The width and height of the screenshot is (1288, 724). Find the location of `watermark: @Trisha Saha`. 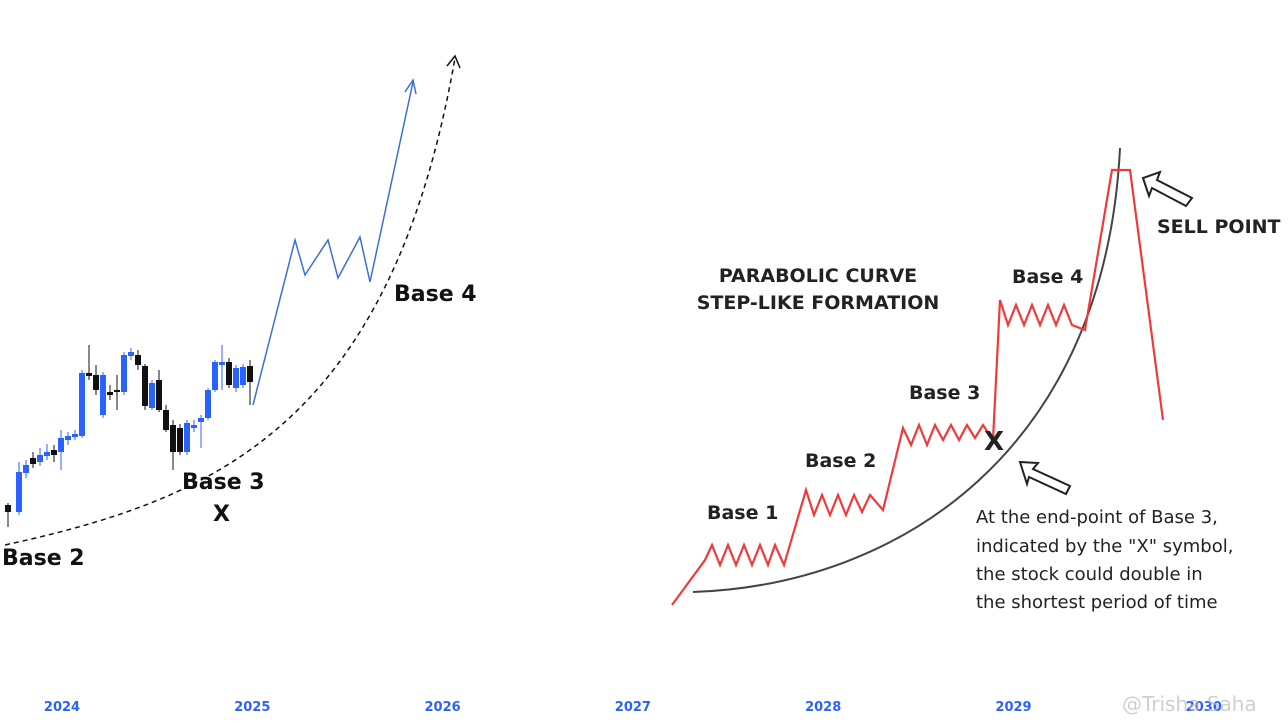

watermark: @Trisha Saha is located at coordinates (1189, 704).